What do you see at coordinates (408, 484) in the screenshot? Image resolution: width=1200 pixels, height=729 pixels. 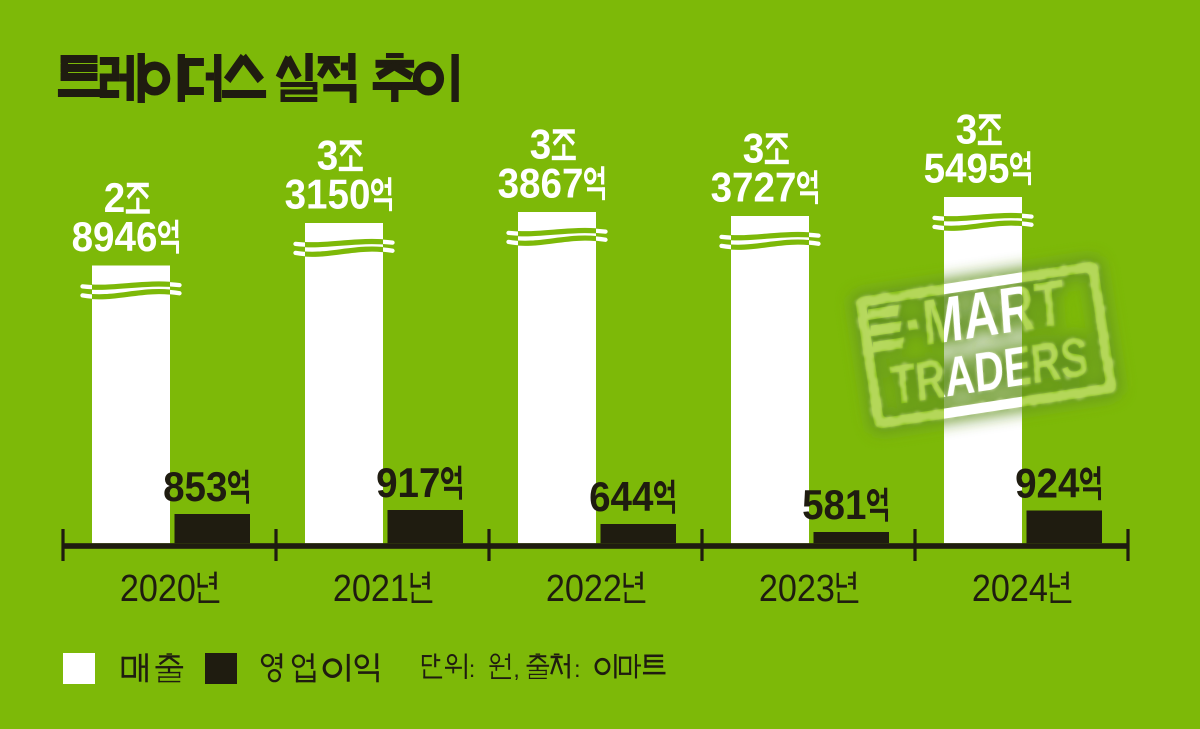 I see `svg-text: 917` at bounding box center [408, 484].